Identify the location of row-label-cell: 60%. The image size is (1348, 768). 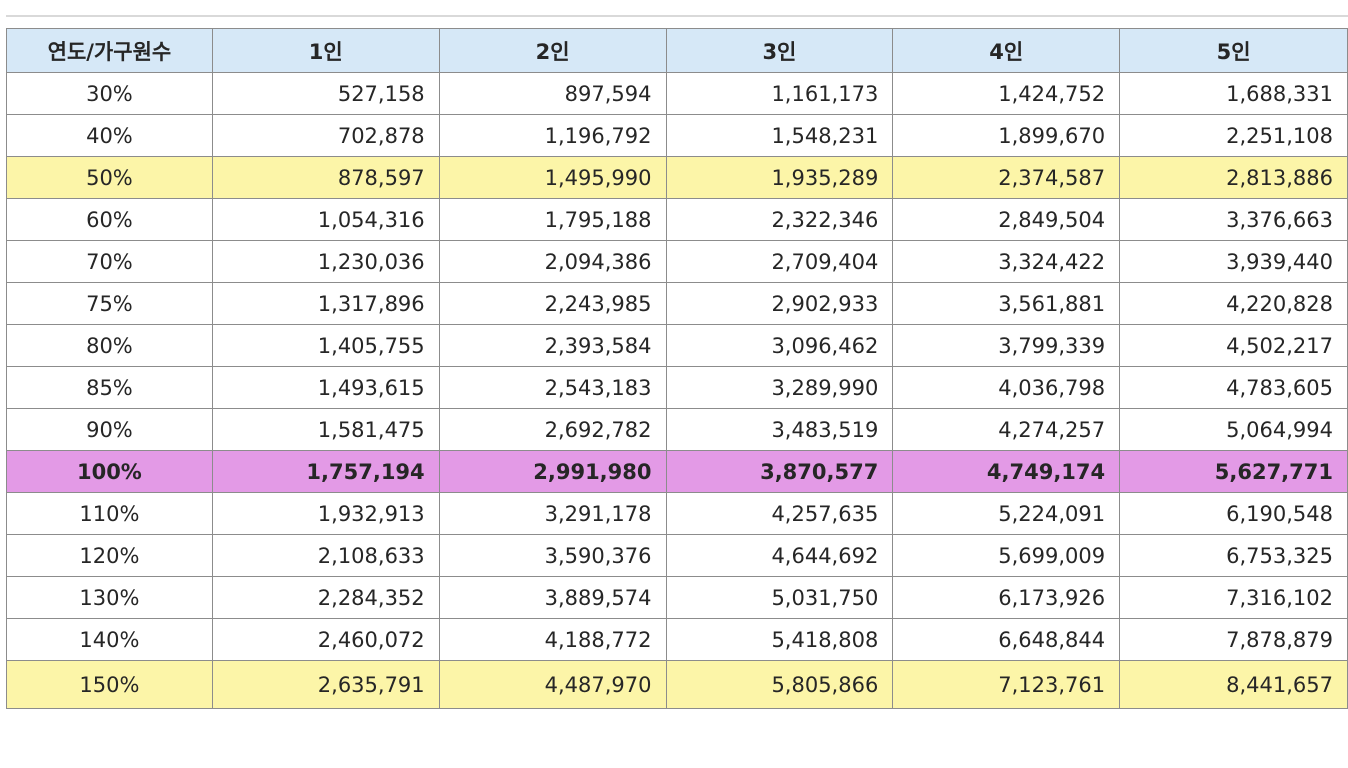
(109, 219).